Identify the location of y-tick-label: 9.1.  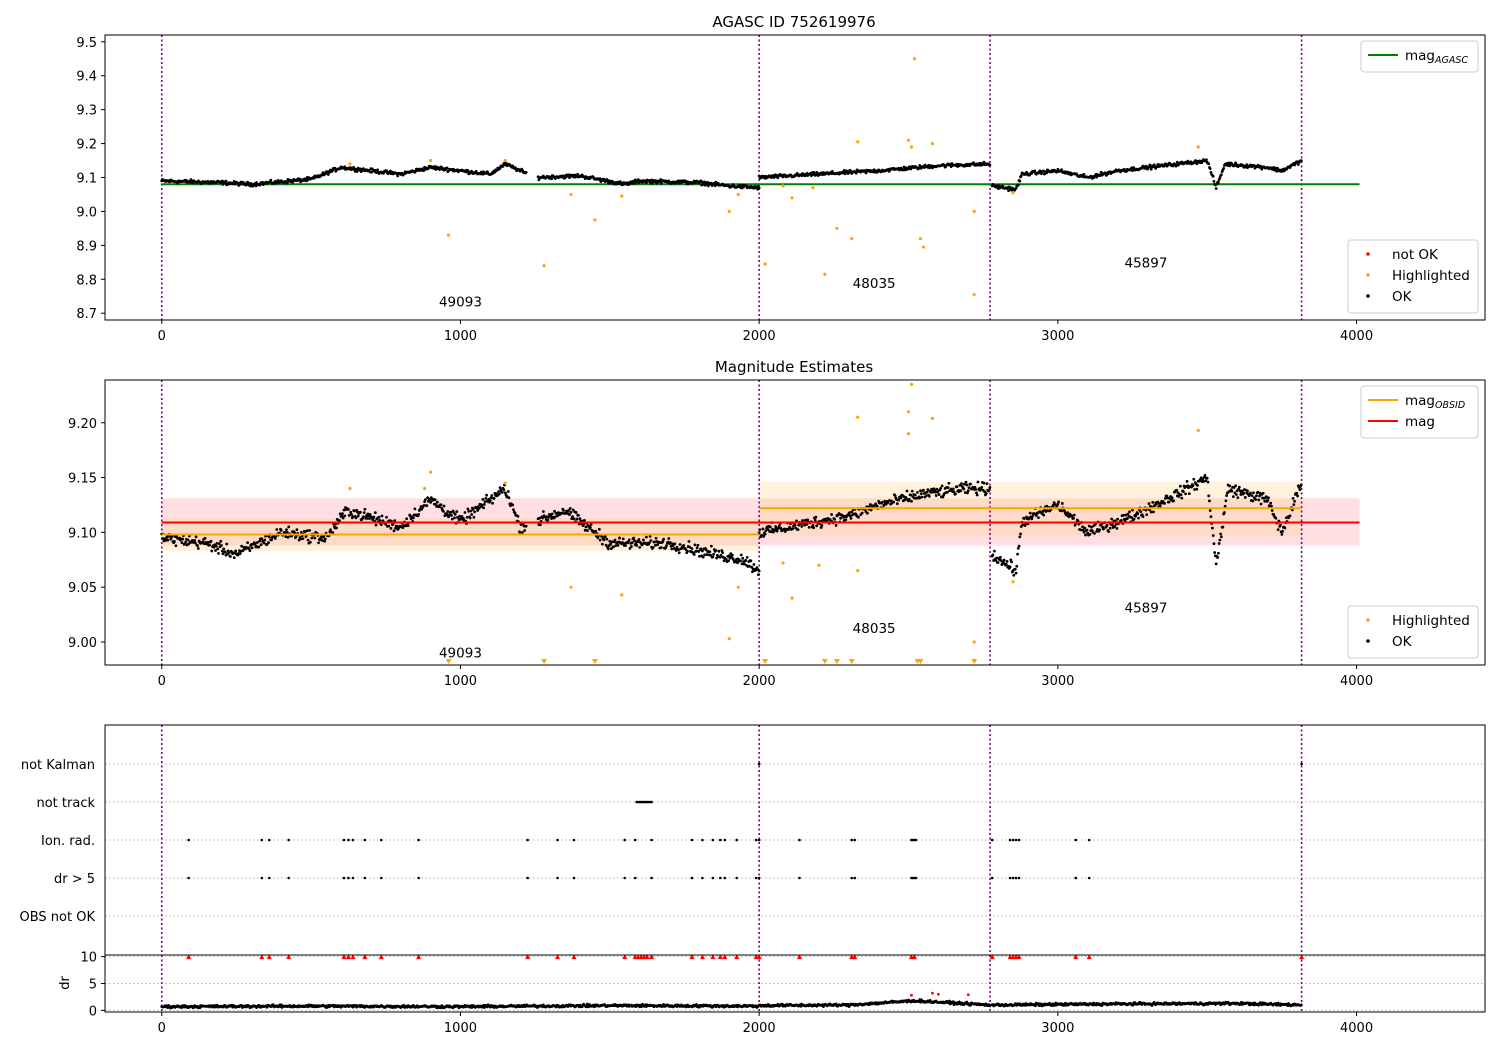
(86, 179).